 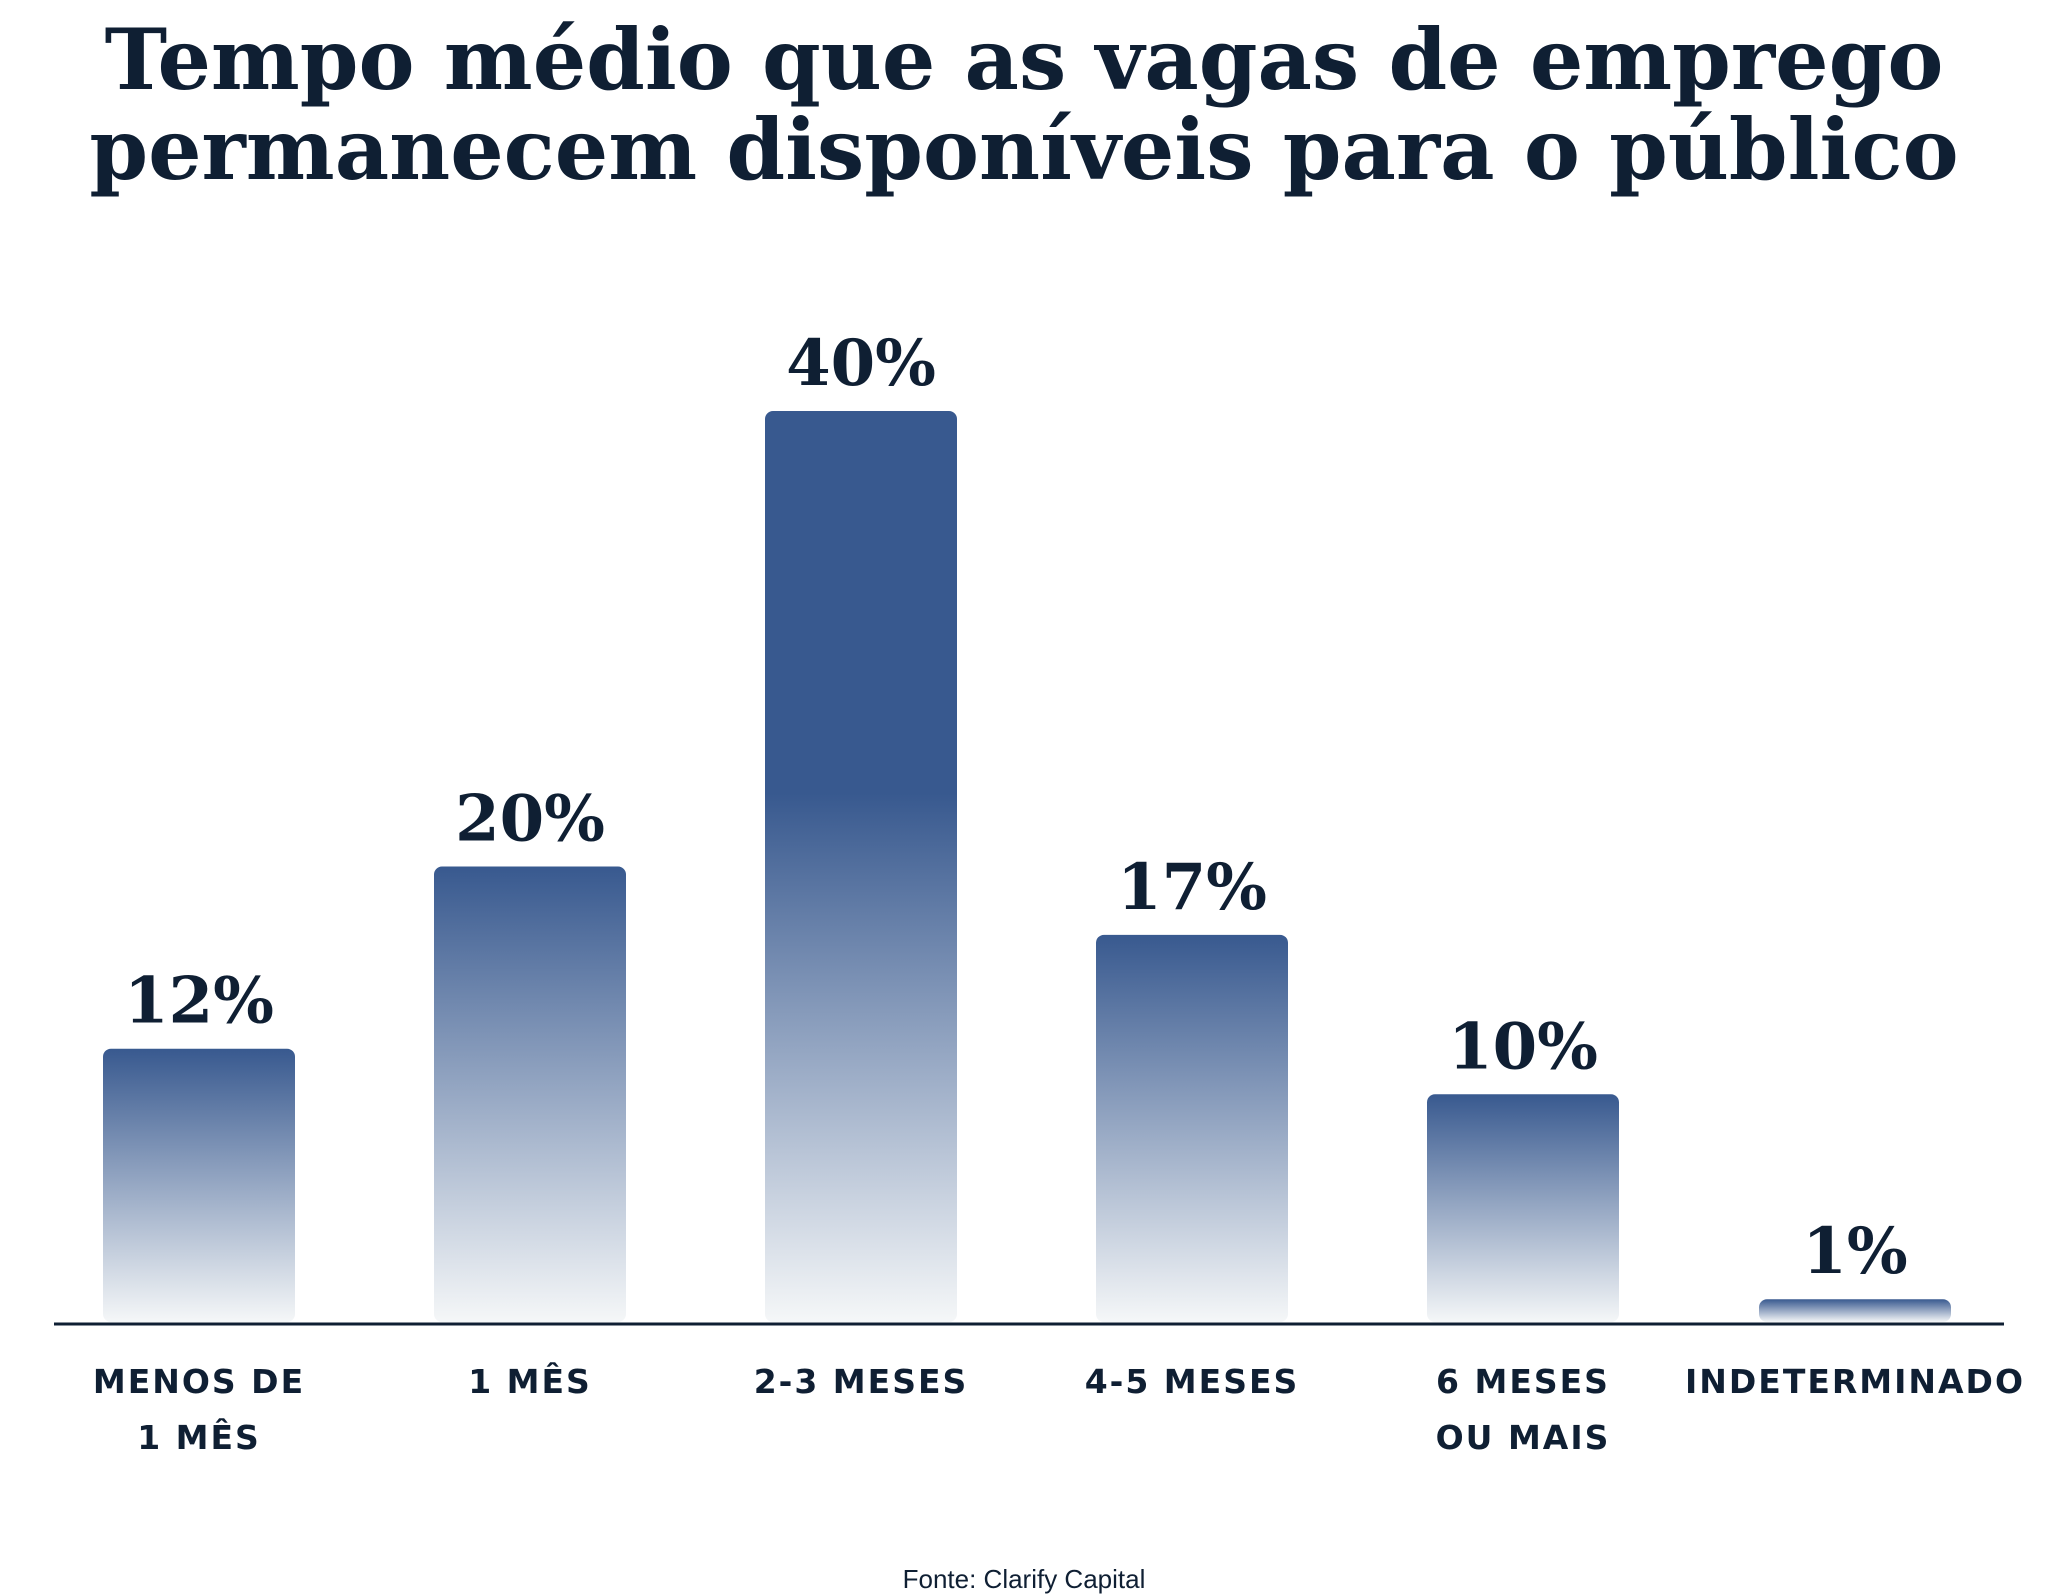 I want to click on category-label-0-line-1: 1 MÊS, so click(x=199, y=1437).